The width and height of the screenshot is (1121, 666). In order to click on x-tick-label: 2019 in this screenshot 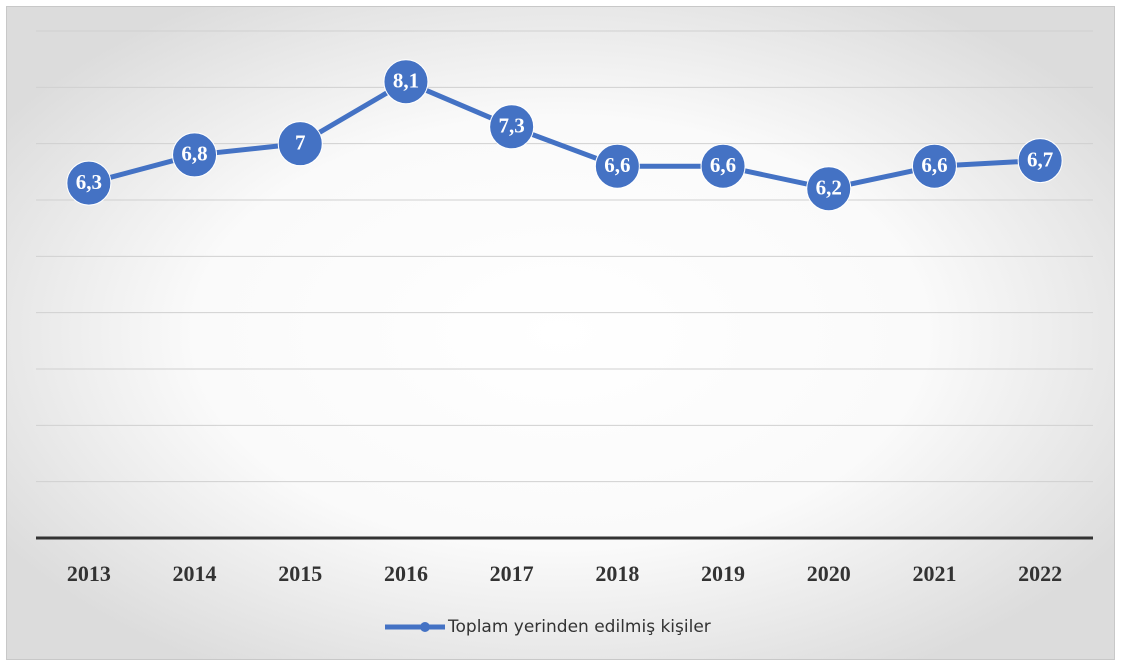, I will do `click(723, 573)`.